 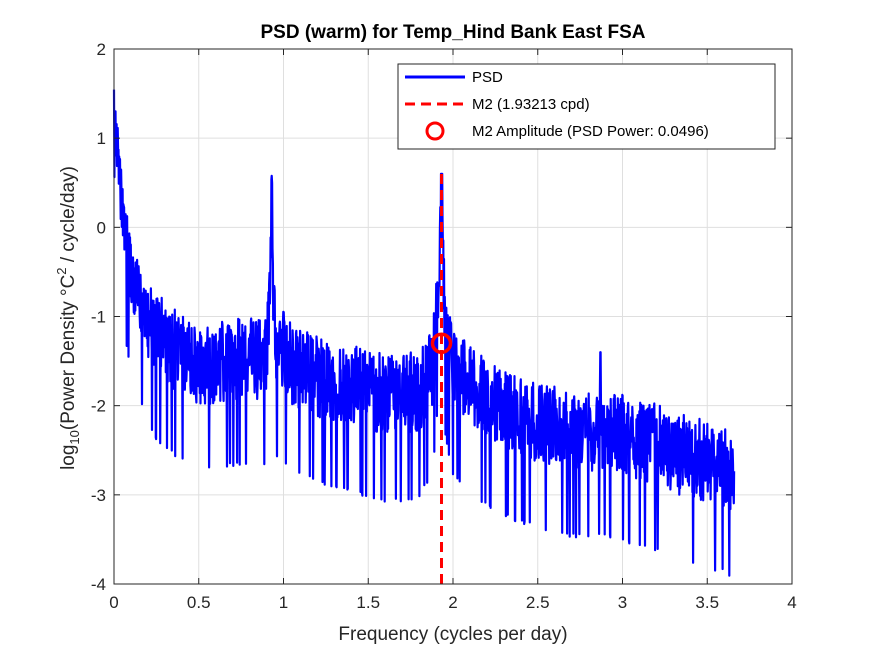 What do you see at coordinates (453, 32) in the screenshot?
I see `chart-title: PSD (warm) for Temp_Hind Bank East FSA` at bounding box center [453, 32].